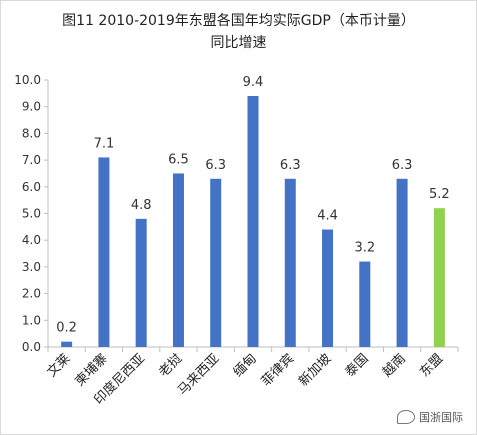 The image size is (477, 435). I want to click on chart-title-line-1: 图11 2010-2019年东盟各国年均实际GDP（本币计量）, so click(238, 21).